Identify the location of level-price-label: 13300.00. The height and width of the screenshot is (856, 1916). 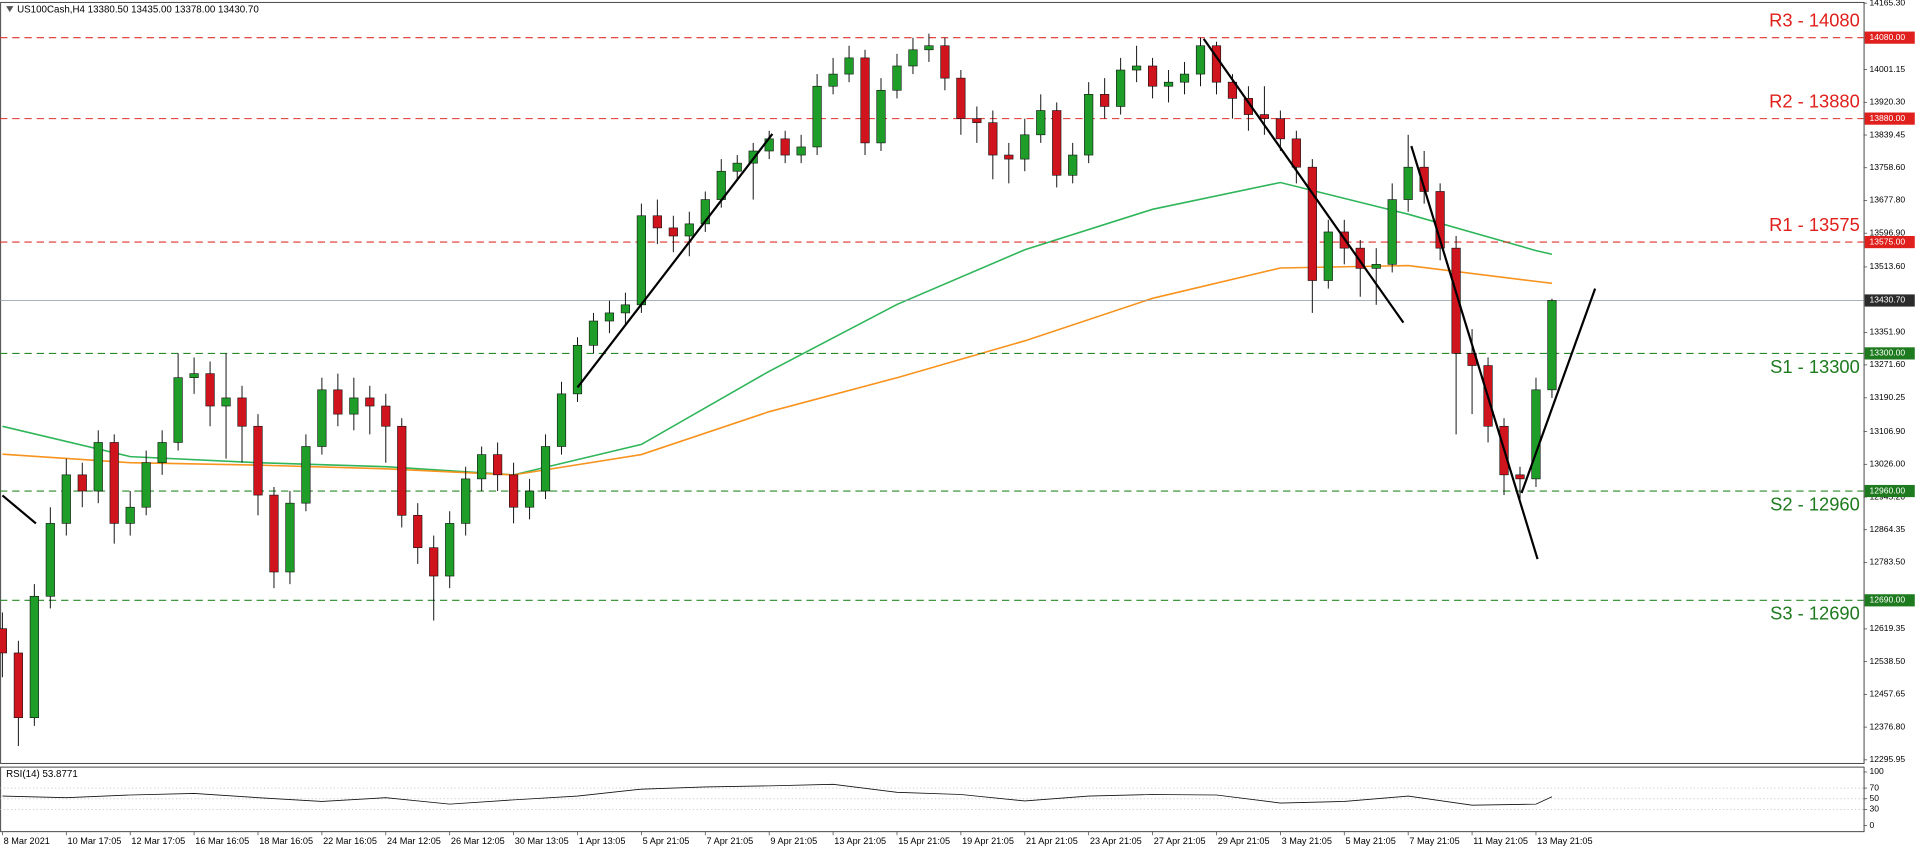
(1888, 353).